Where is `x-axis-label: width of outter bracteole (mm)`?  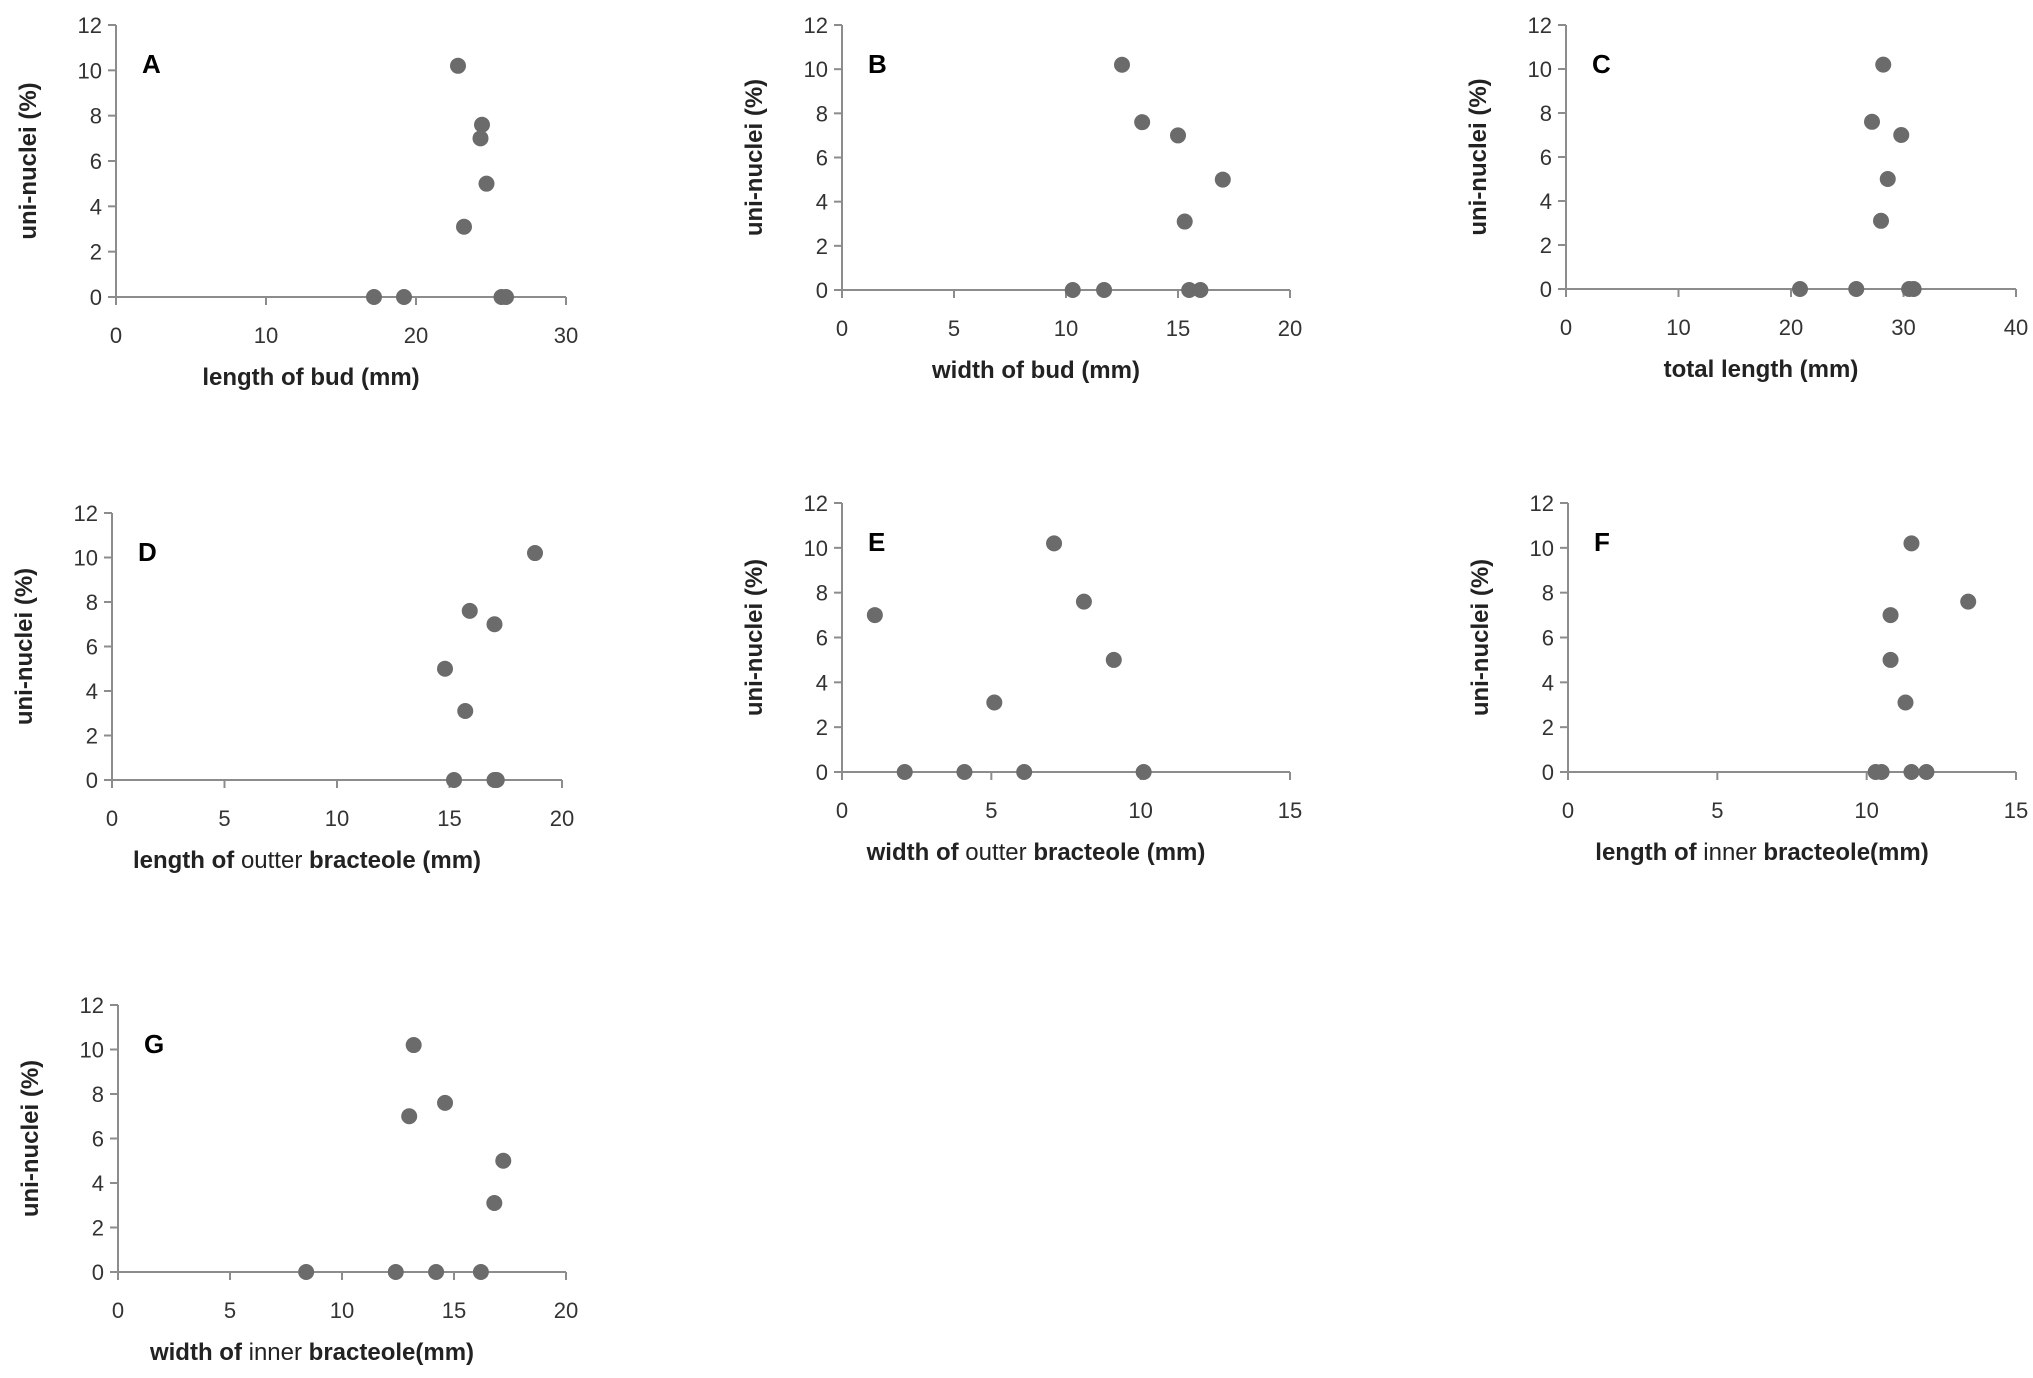 x-axis-label: width of outter bracteole (mm) is located at coordinates (1036, 852).